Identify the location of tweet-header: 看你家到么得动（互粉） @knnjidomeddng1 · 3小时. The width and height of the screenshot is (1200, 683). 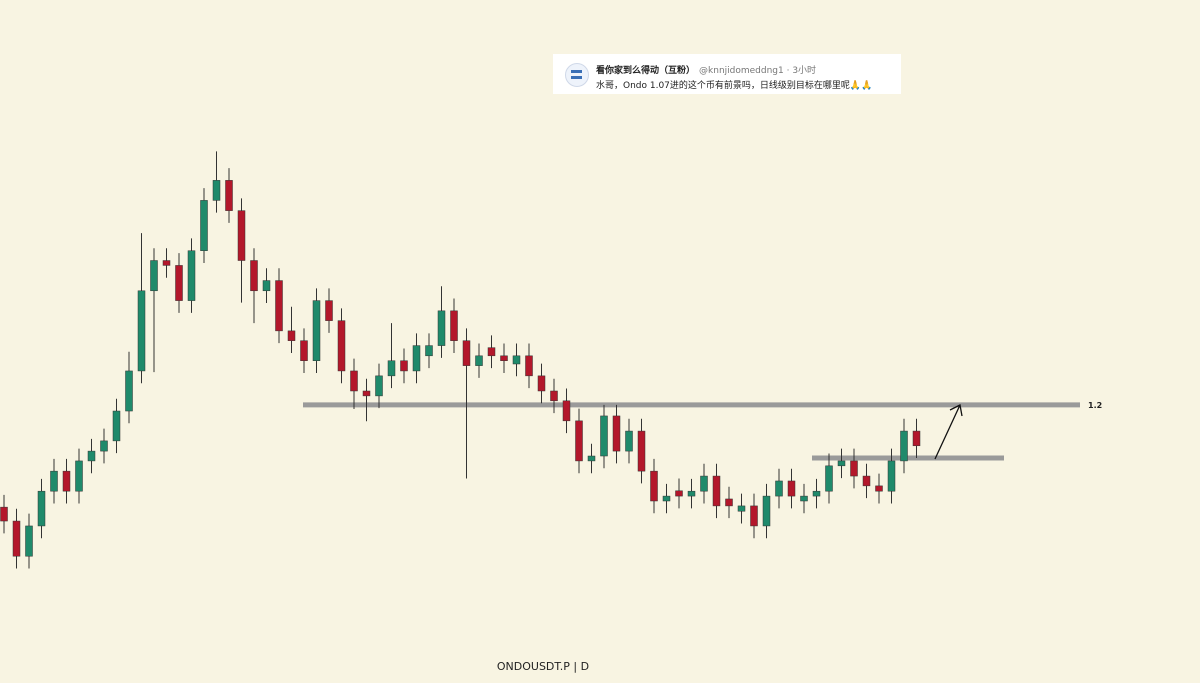
(706, 69).